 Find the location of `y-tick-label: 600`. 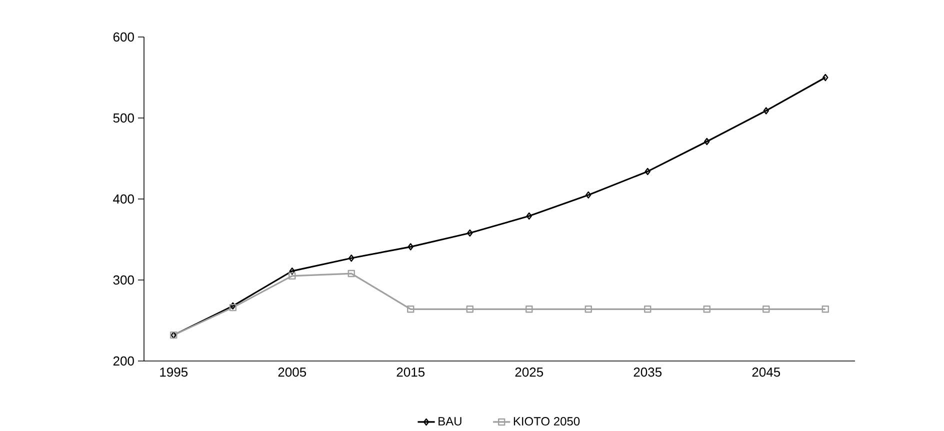

y-tick-label: 600 is located at coordinates (123, 37).